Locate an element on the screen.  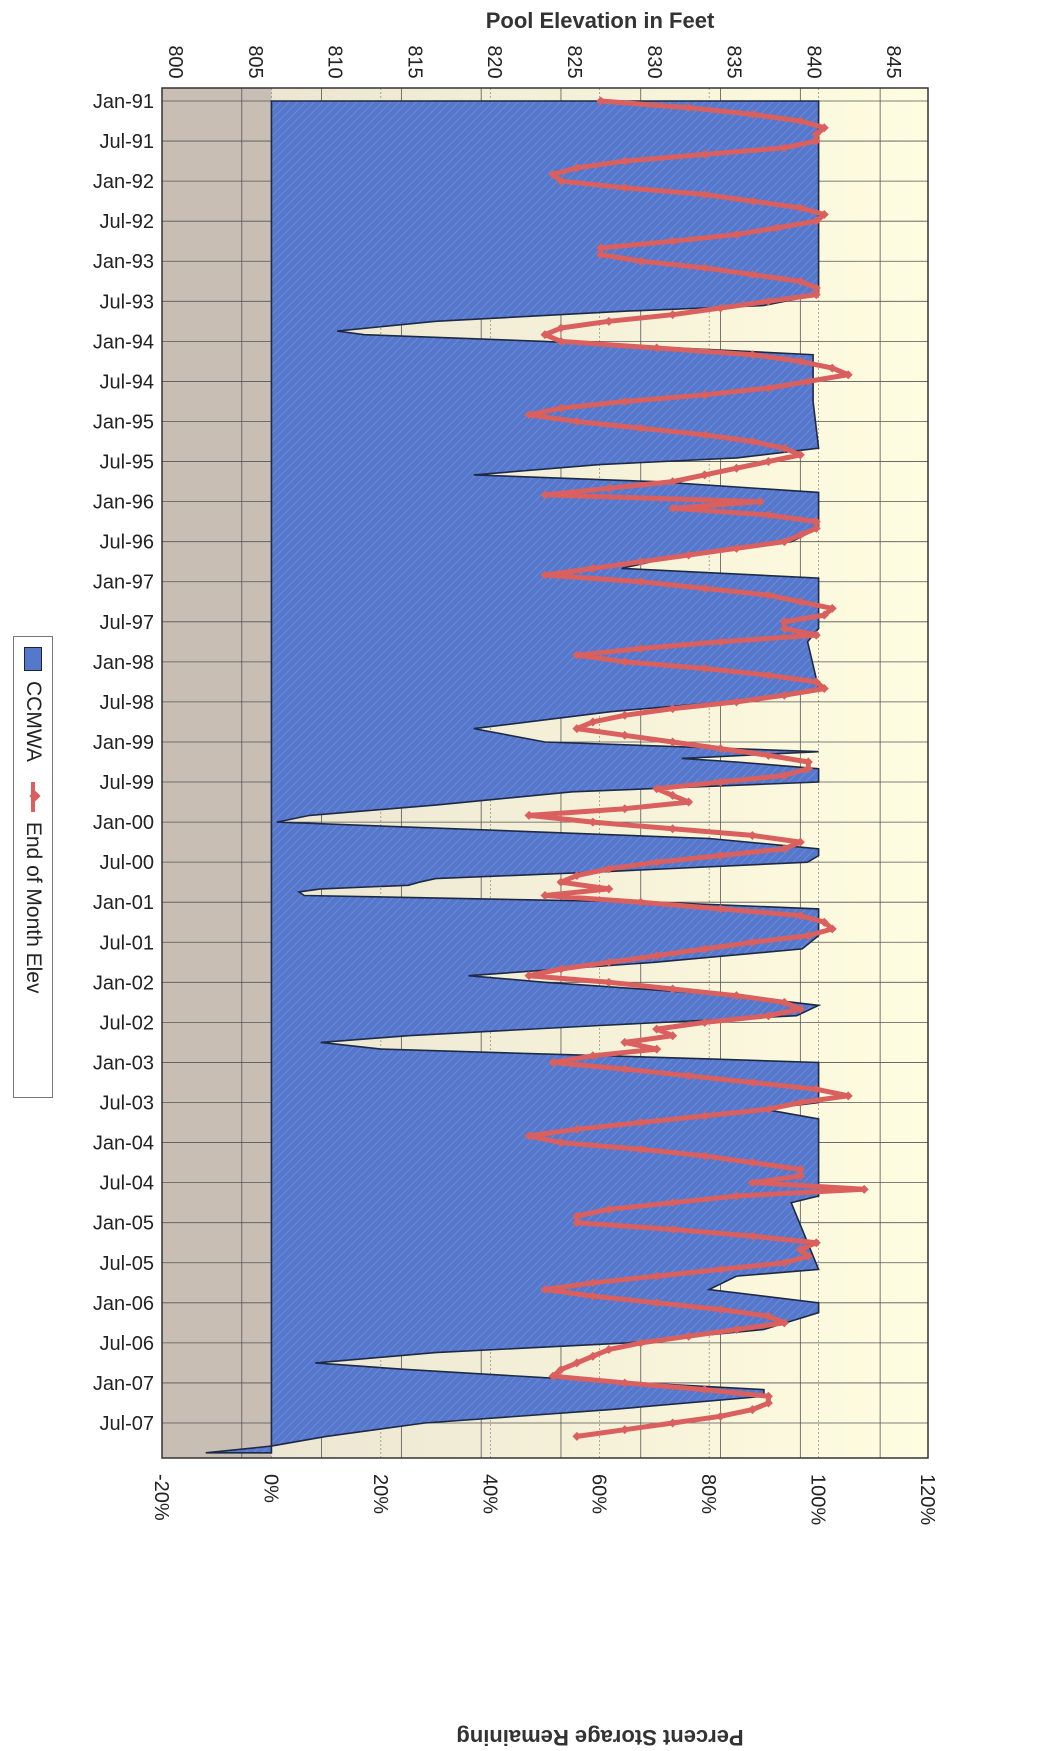
date-tick-27: Jul-04 is located at coordinates (127, 1184).